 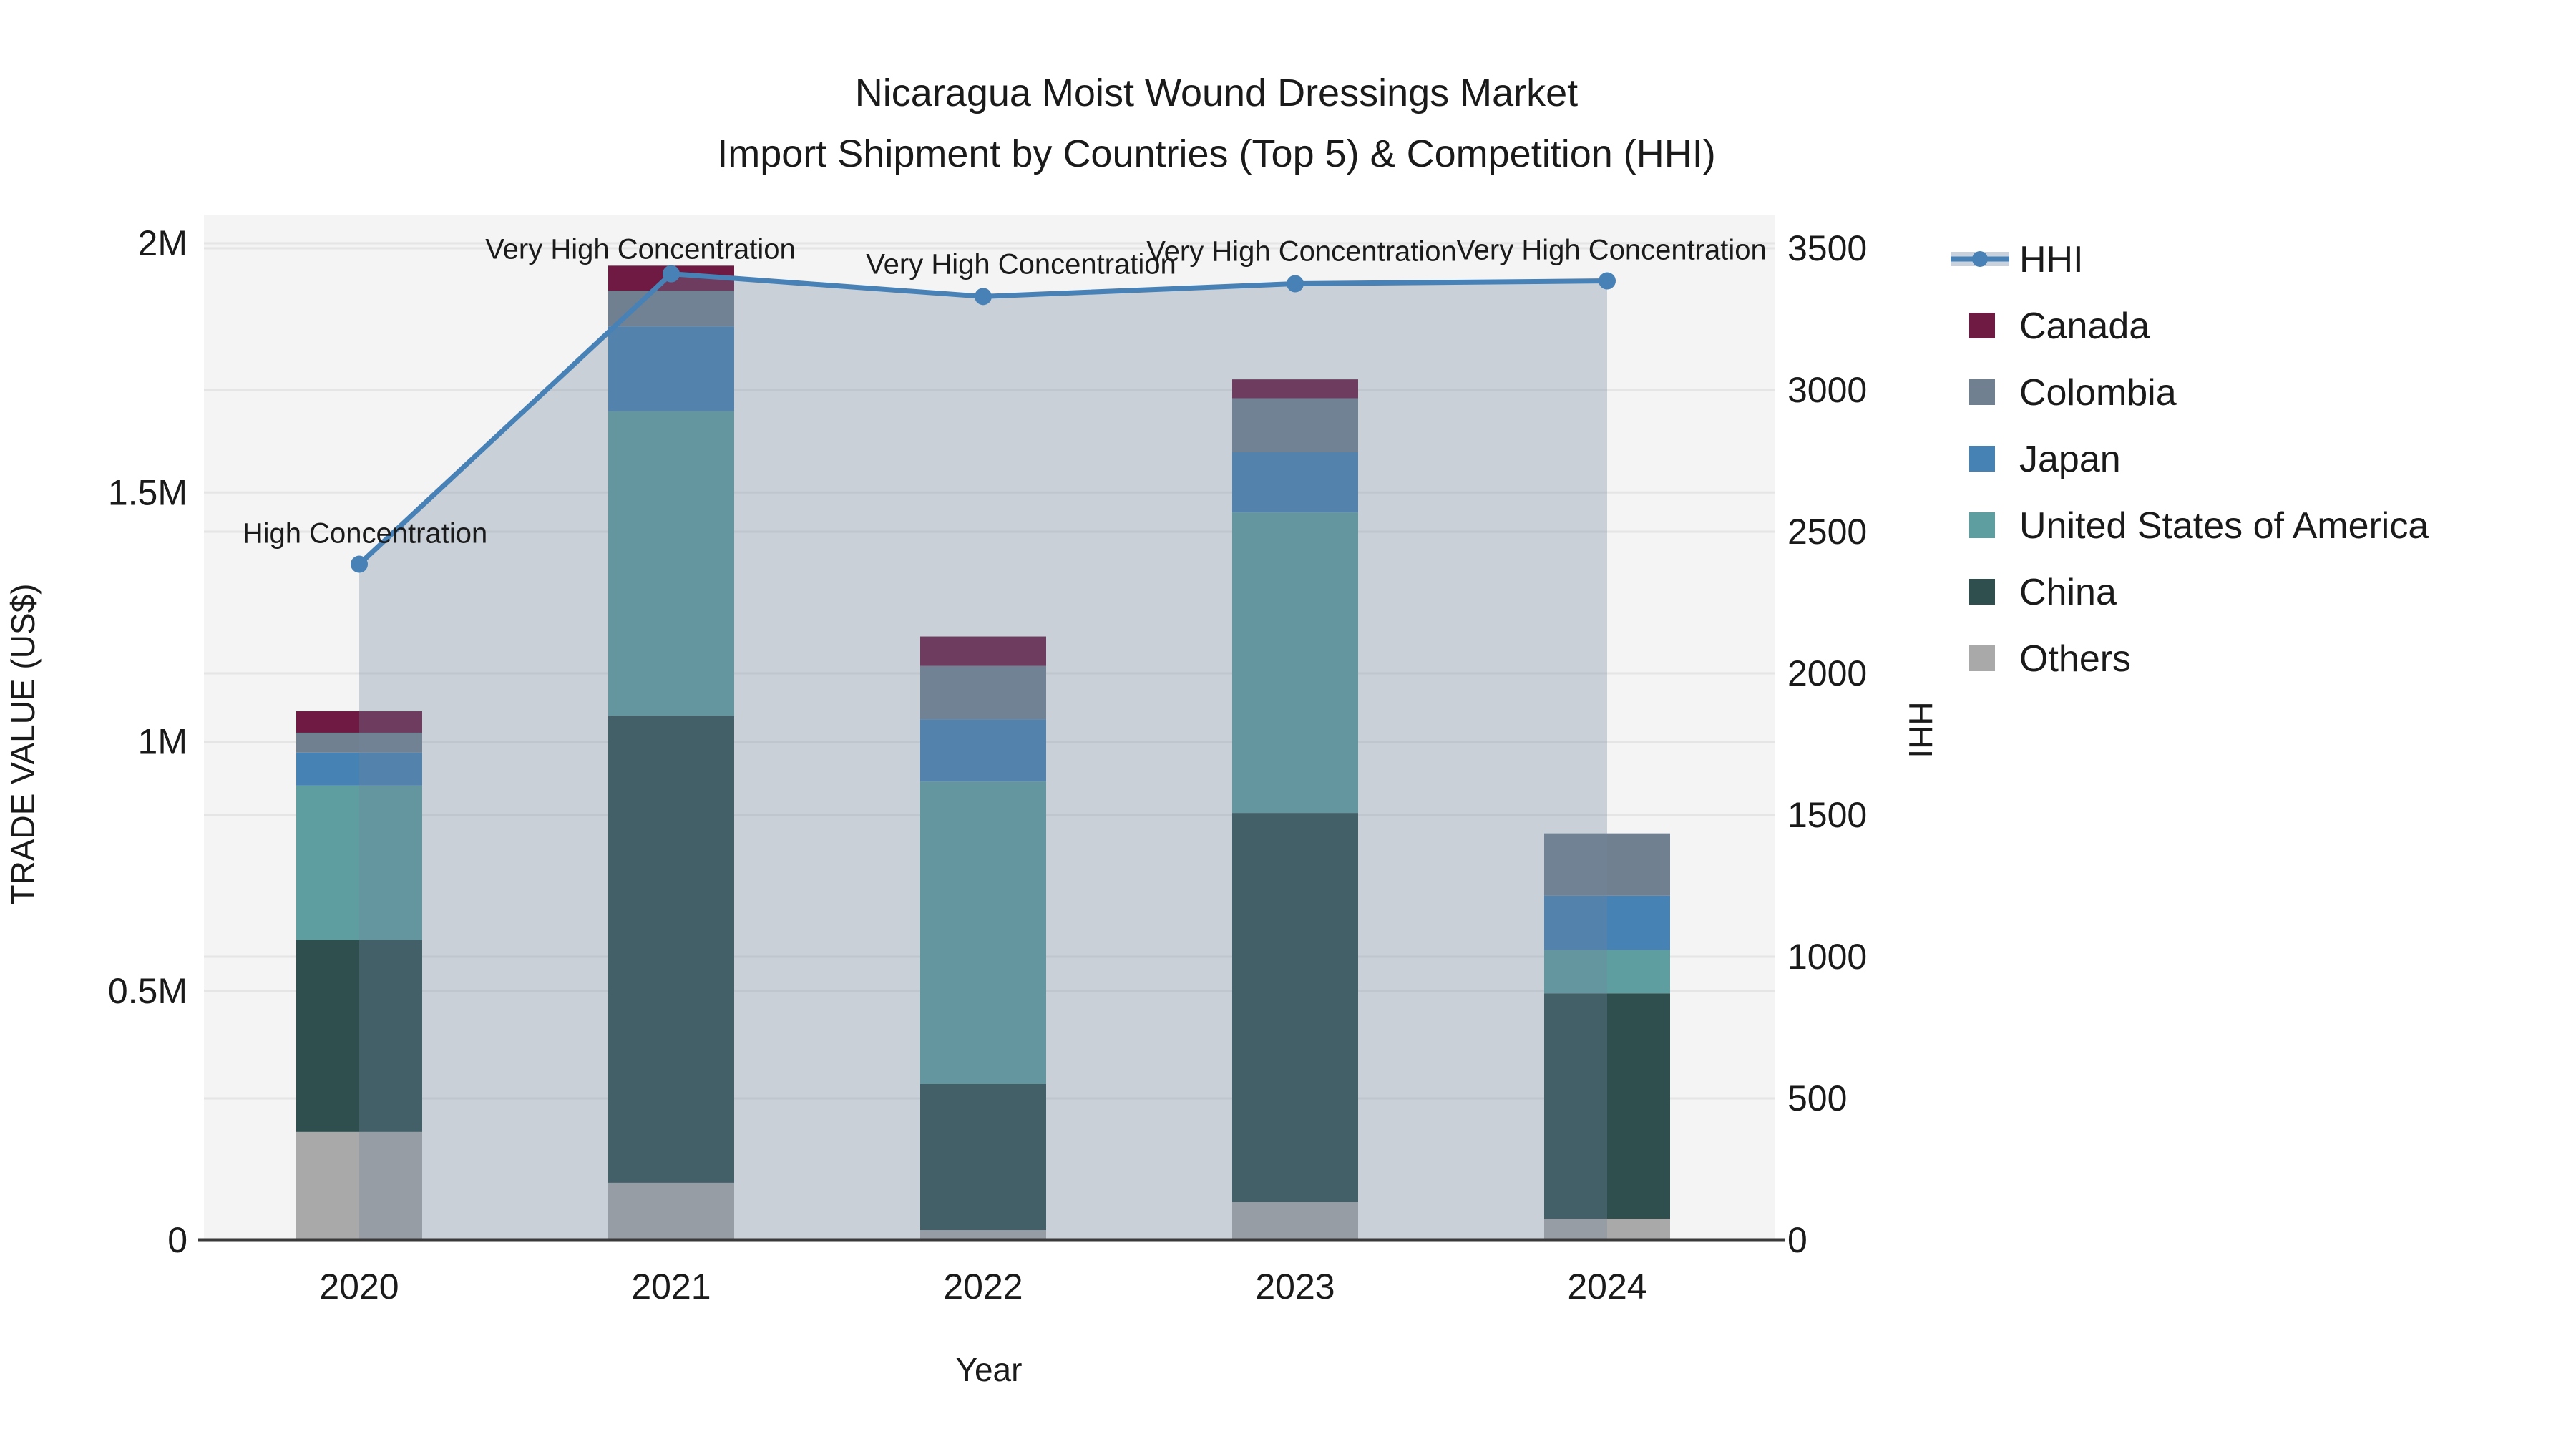 What do you see at coordinates (1607, 1106) in the screenshot?
I see `bar-2024-china` at bounding box center [1607, 1106].